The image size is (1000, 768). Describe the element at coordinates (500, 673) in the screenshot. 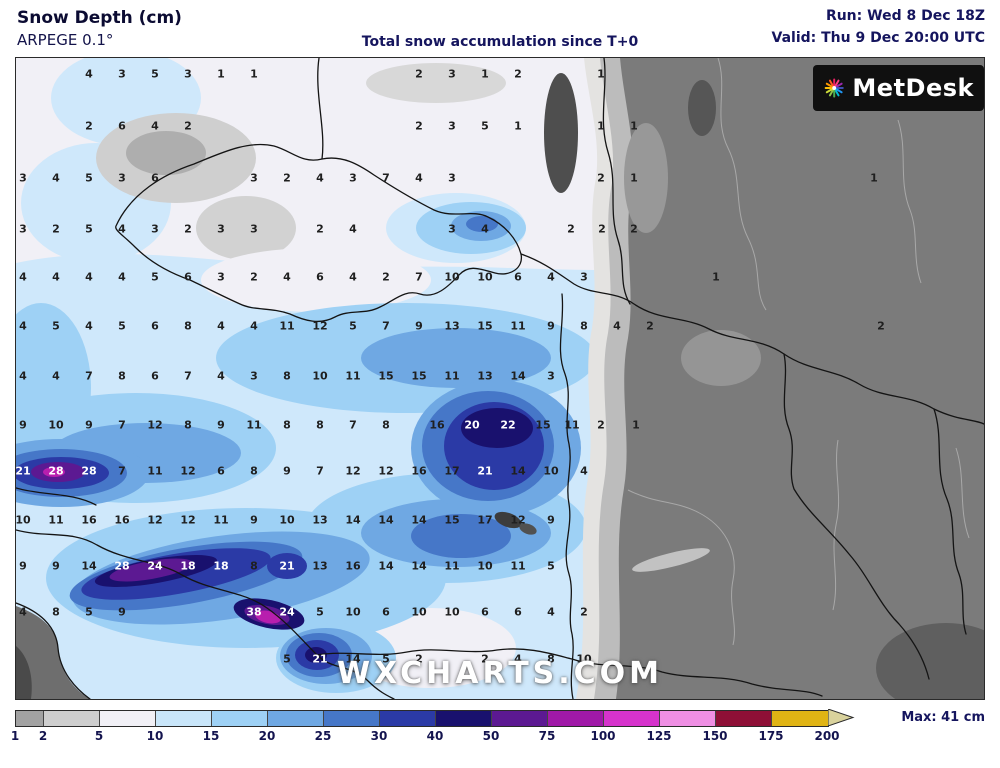

I see `watermark: WXCHARTS.COM` at that location.